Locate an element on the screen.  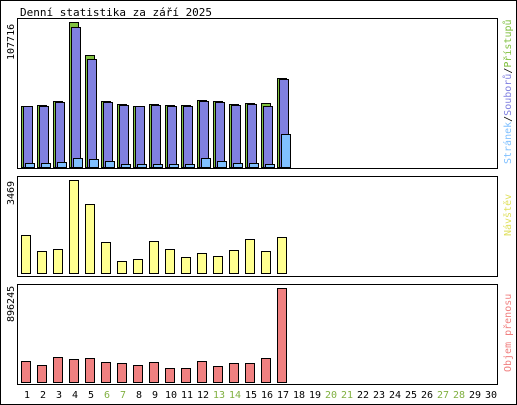
day-label-6: 6 is located at coordinates (107, 395).